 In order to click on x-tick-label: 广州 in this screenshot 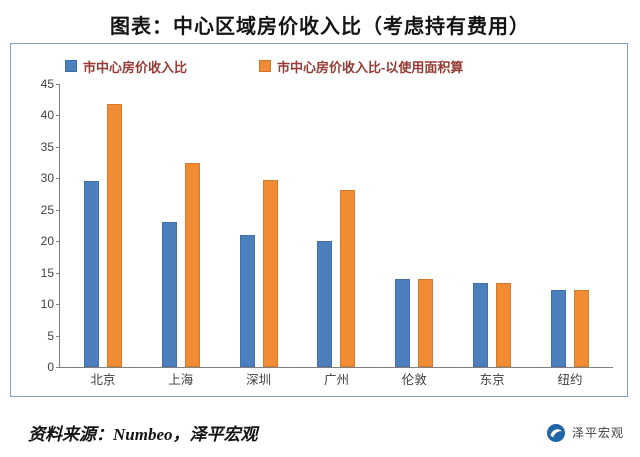, I will do `click(336, 379)`.